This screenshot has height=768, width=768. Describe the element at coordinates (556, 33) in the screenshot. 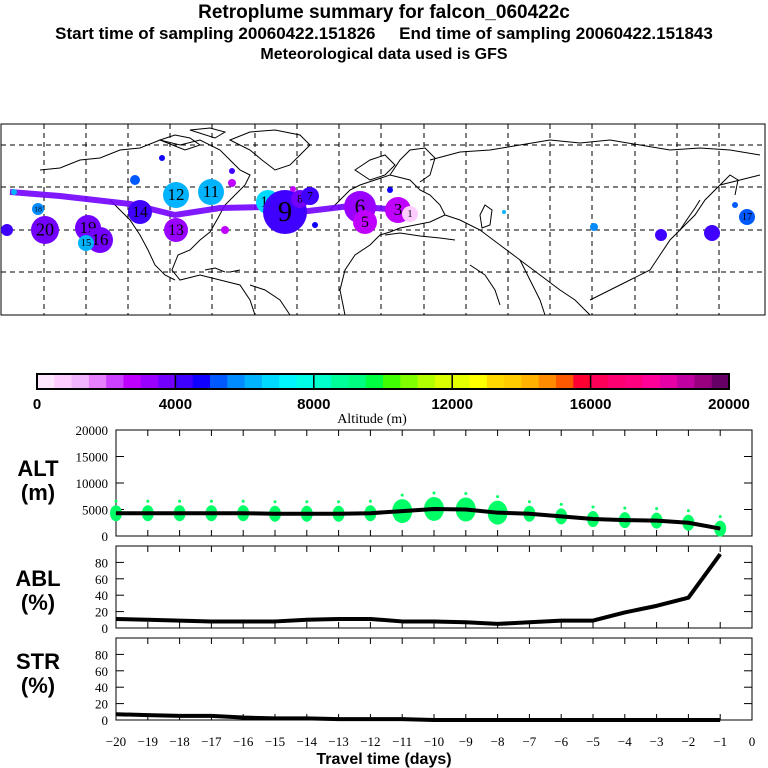

I see `end-time-label: End time of sampling 20060422.151843` at that location.